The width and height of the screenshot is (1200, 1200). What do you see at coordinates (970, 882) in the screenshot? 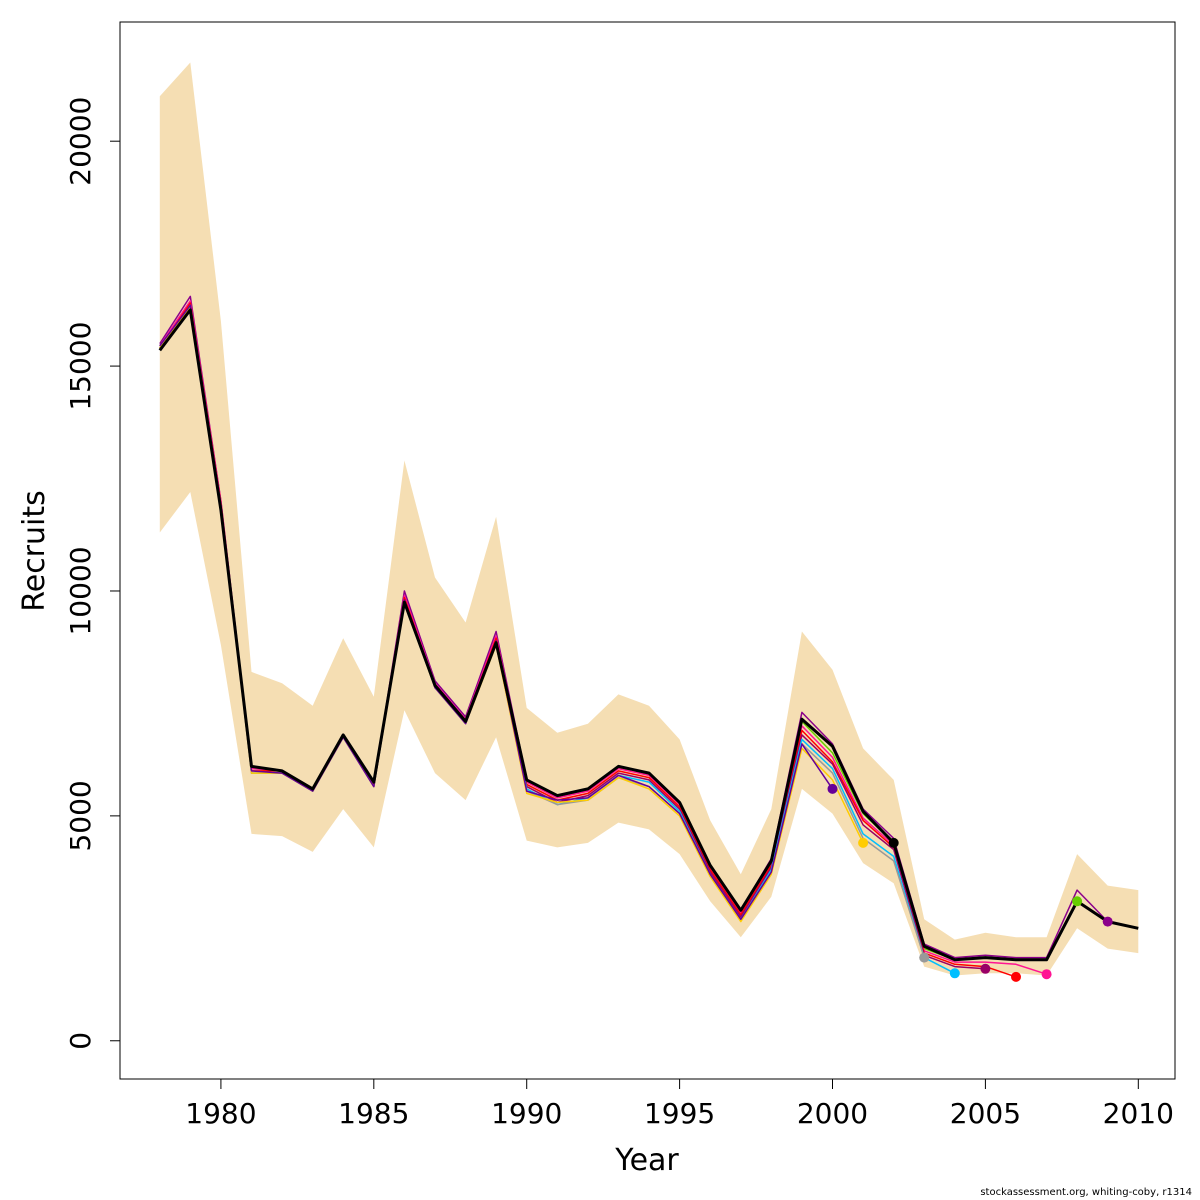
I see `terminal-points-layer` at bounding box center [970, 882].